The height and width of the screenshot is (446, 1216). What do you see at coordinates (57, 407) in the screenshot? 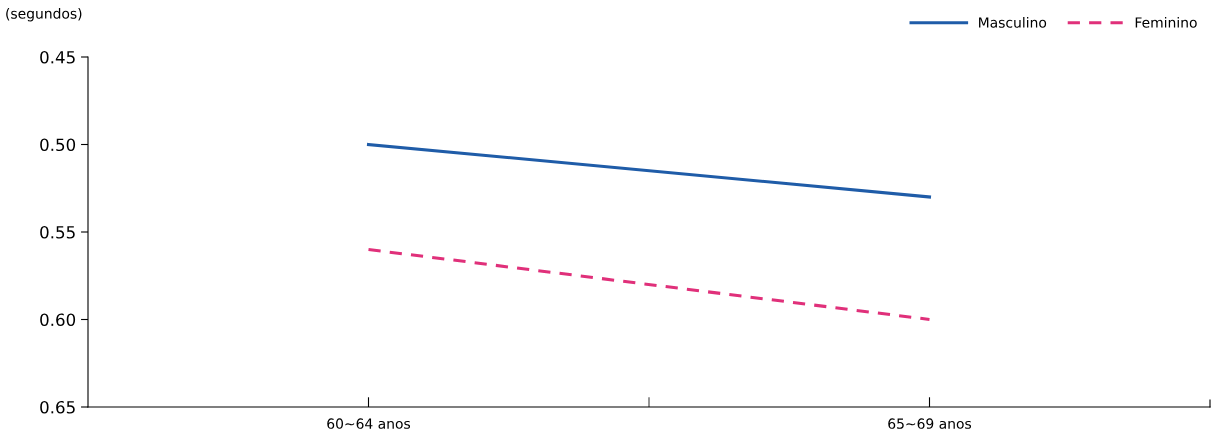
I see `y-tick-label: 0.65` at bounding box center [57, 407].